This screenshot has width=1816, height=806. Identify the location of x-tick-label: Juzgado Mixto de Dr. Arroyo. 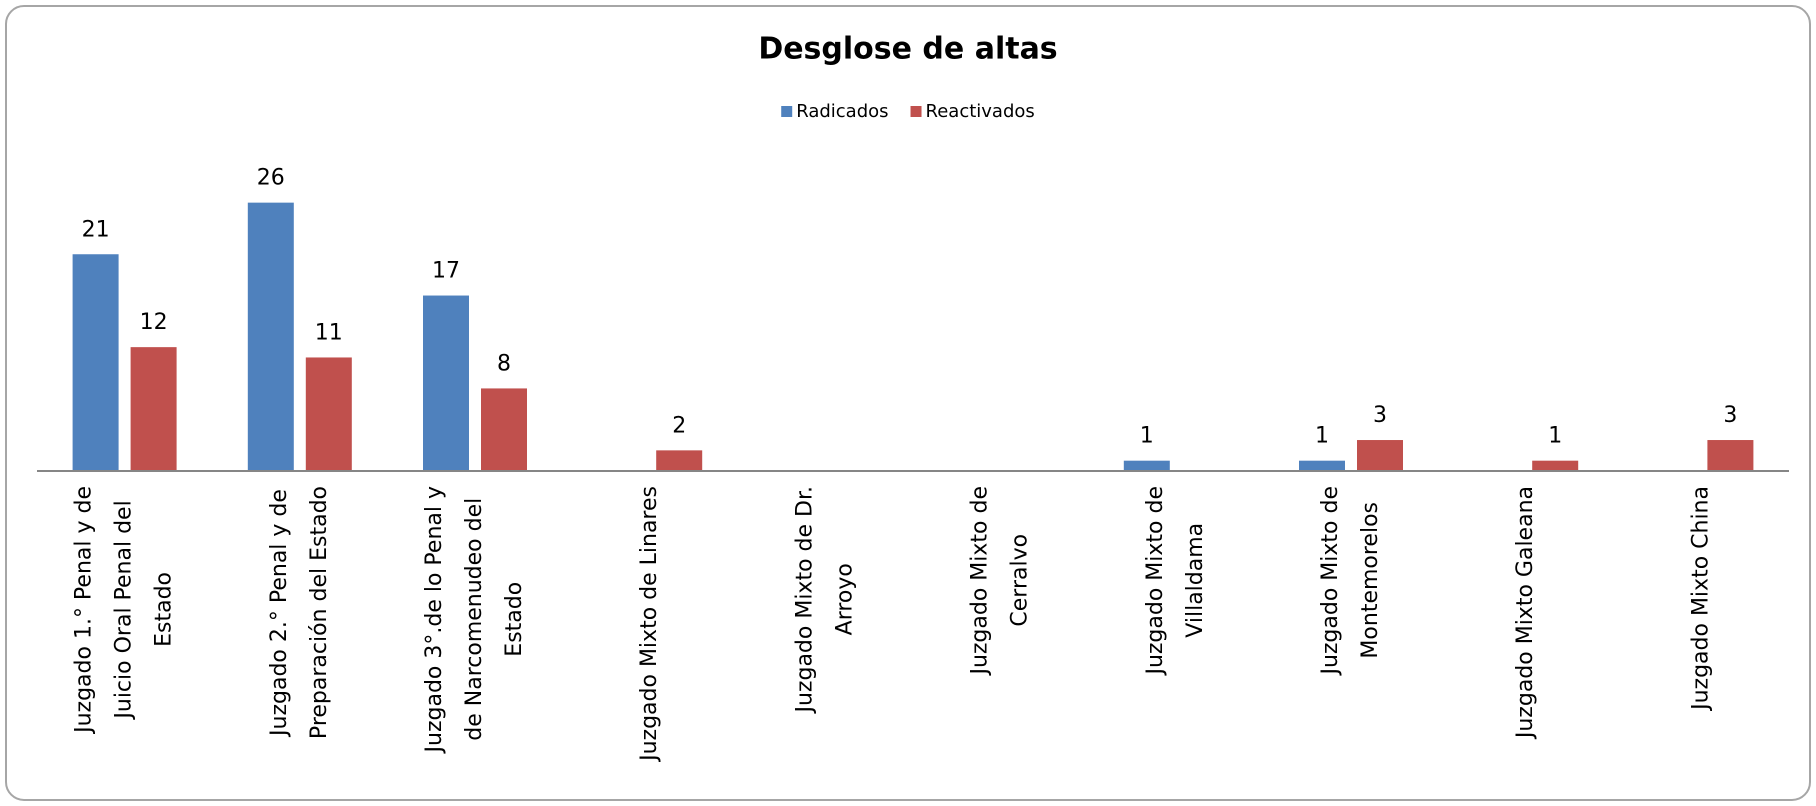
(824, 600).